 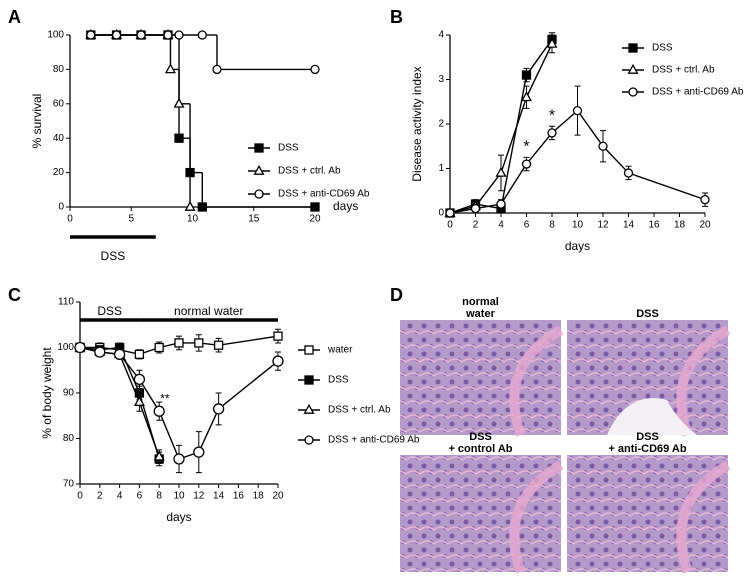 What do you see at coordinates (14, 295) in the screenshot?
I see `panel-letter: C` at bounding box center [14, 295].